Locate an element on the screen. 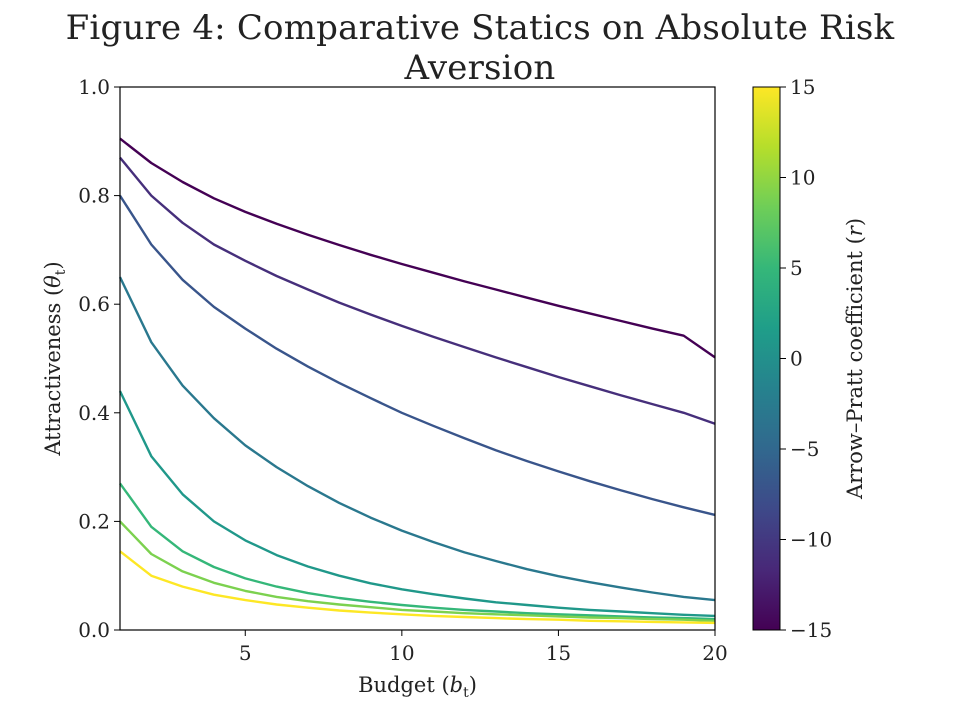 Image resolution: width=960 pixels, height=720 pixels. x-tick-label: 20 is located at coordinates (714, 653).